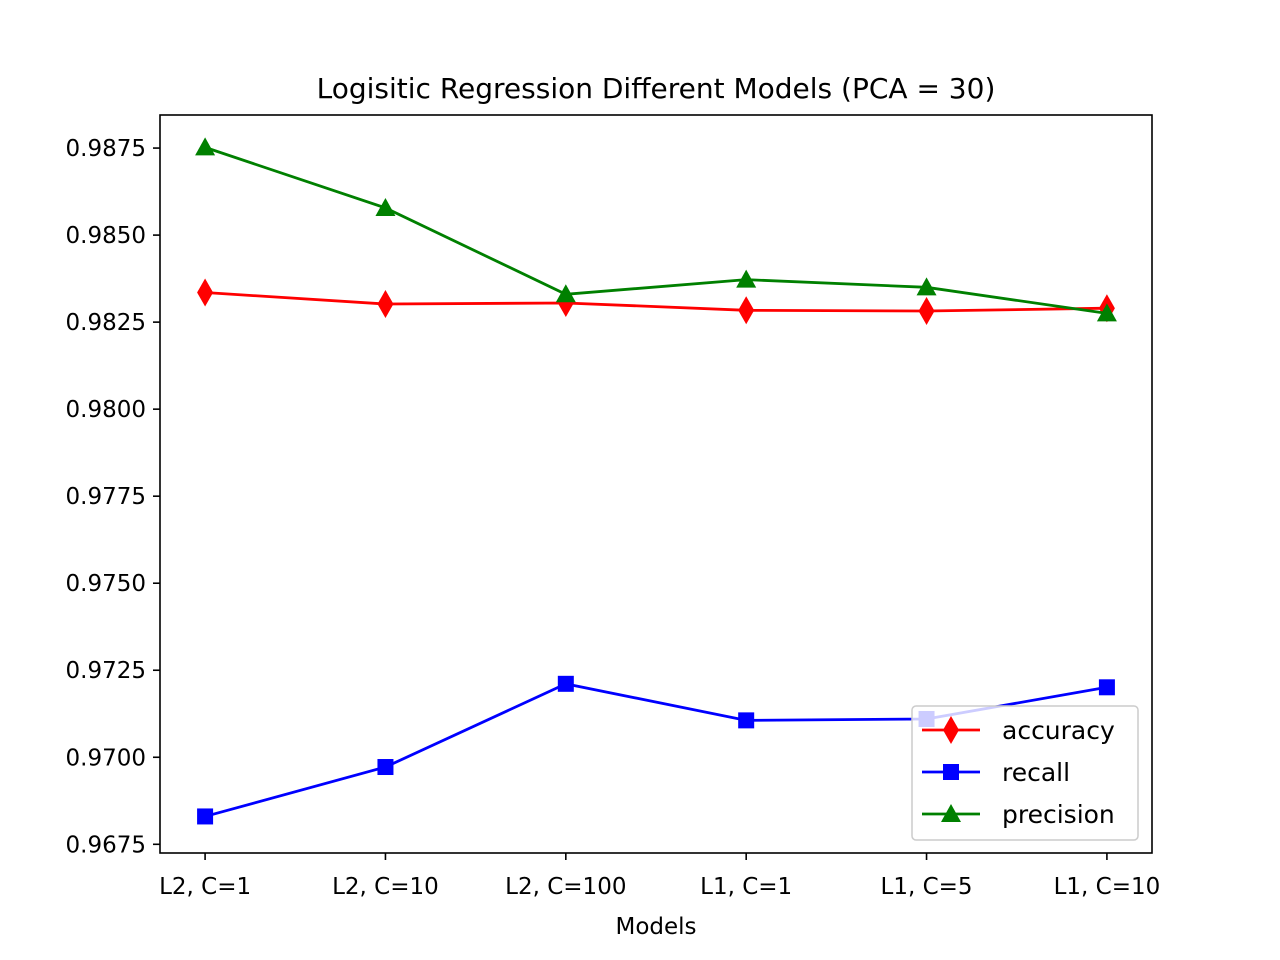  I want to click on series-line-accuracy, so click(656, 302).